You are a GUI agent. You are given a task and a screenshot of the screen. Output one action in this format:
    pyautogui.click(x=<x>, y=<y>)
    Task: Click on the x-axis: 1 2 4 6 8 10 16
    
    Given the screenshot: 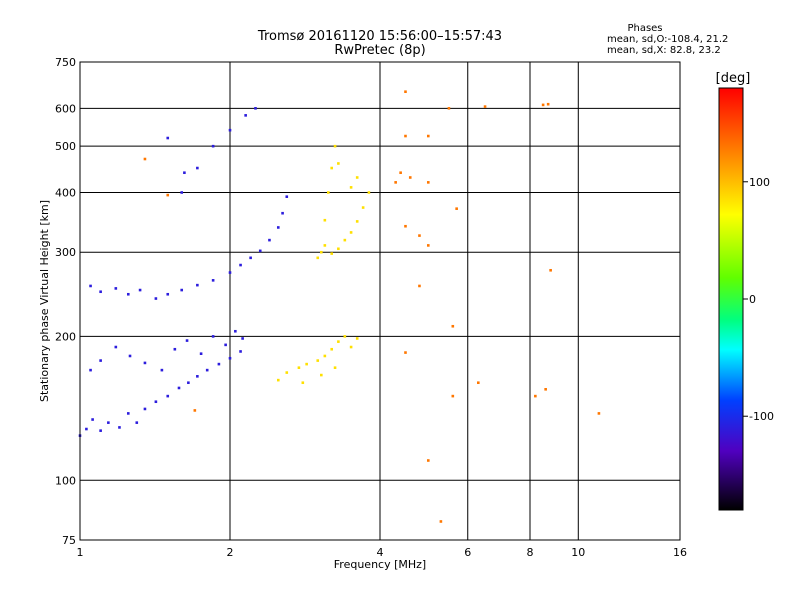 What is the action you would take?
    pyautogui.click(x=382, y=552)
    